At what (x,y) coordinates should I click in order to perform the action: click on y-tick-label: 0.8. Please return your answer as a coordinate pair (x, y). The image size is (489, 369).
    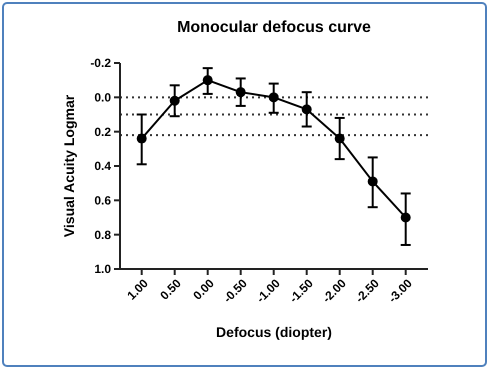
    Looking at the image, I should click on (103, 235).